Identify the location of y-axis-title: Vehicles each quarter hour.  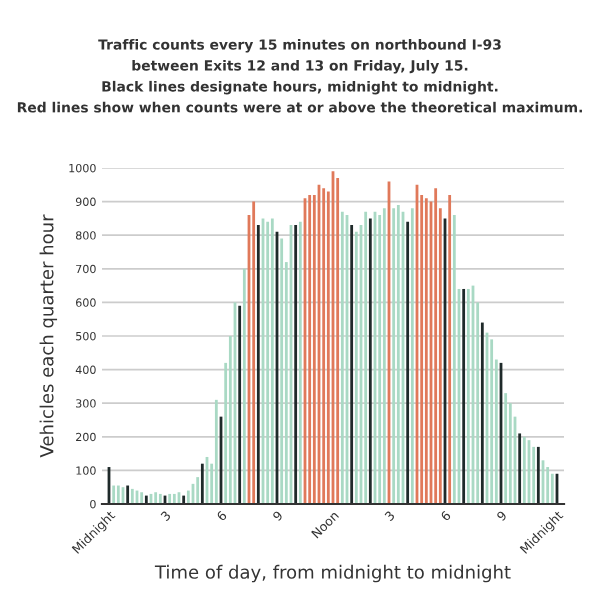
(48, 336).